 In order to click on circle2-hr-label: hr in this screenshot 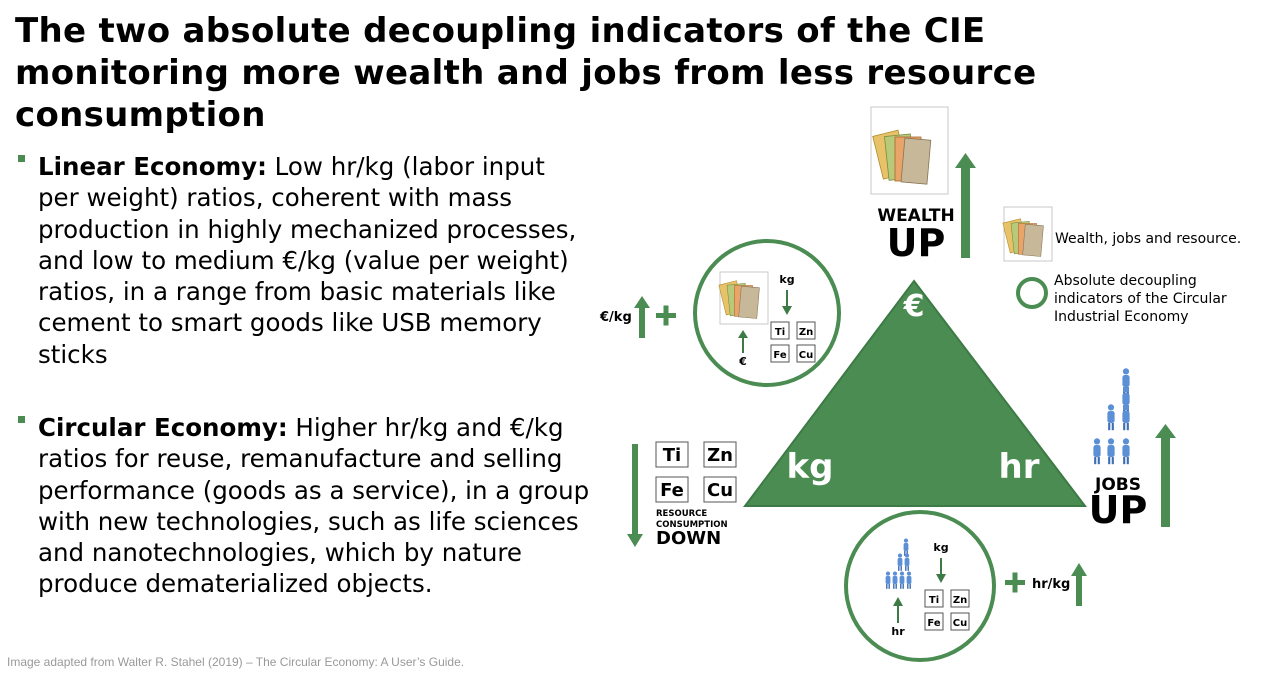, I will do `click(898, 631)`.